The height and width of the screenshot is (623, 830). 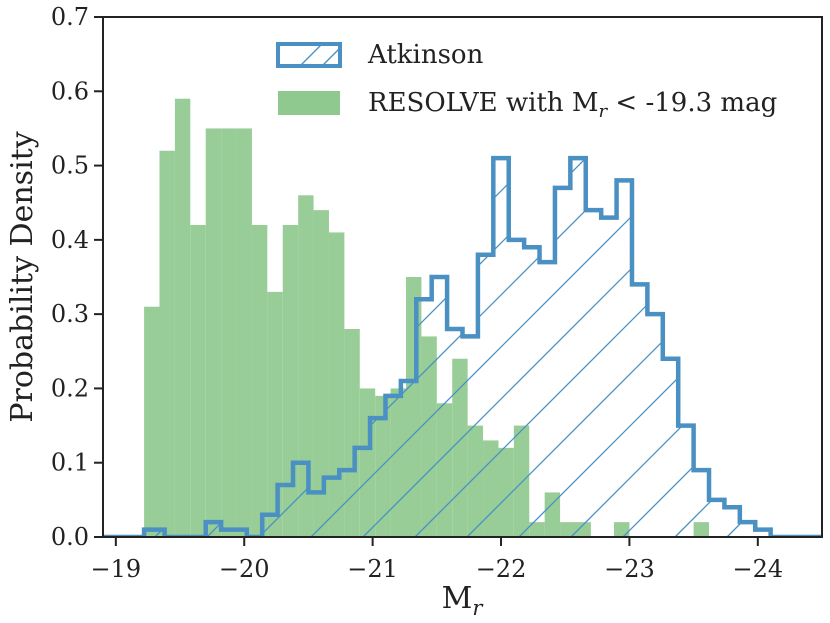 I want to click on y-tick-label-5: 0.5, so click(x=70, y=166).